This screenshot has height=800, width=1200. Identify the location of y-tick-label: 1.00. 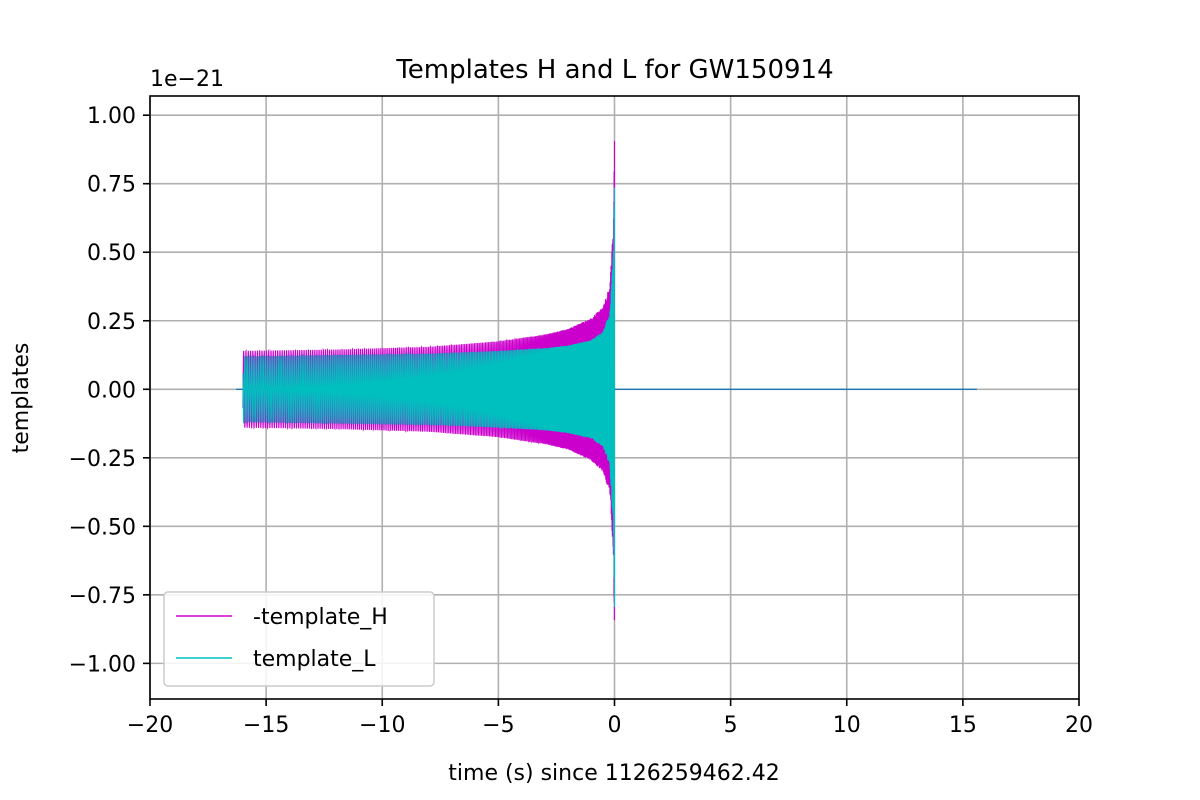
(111, 116).